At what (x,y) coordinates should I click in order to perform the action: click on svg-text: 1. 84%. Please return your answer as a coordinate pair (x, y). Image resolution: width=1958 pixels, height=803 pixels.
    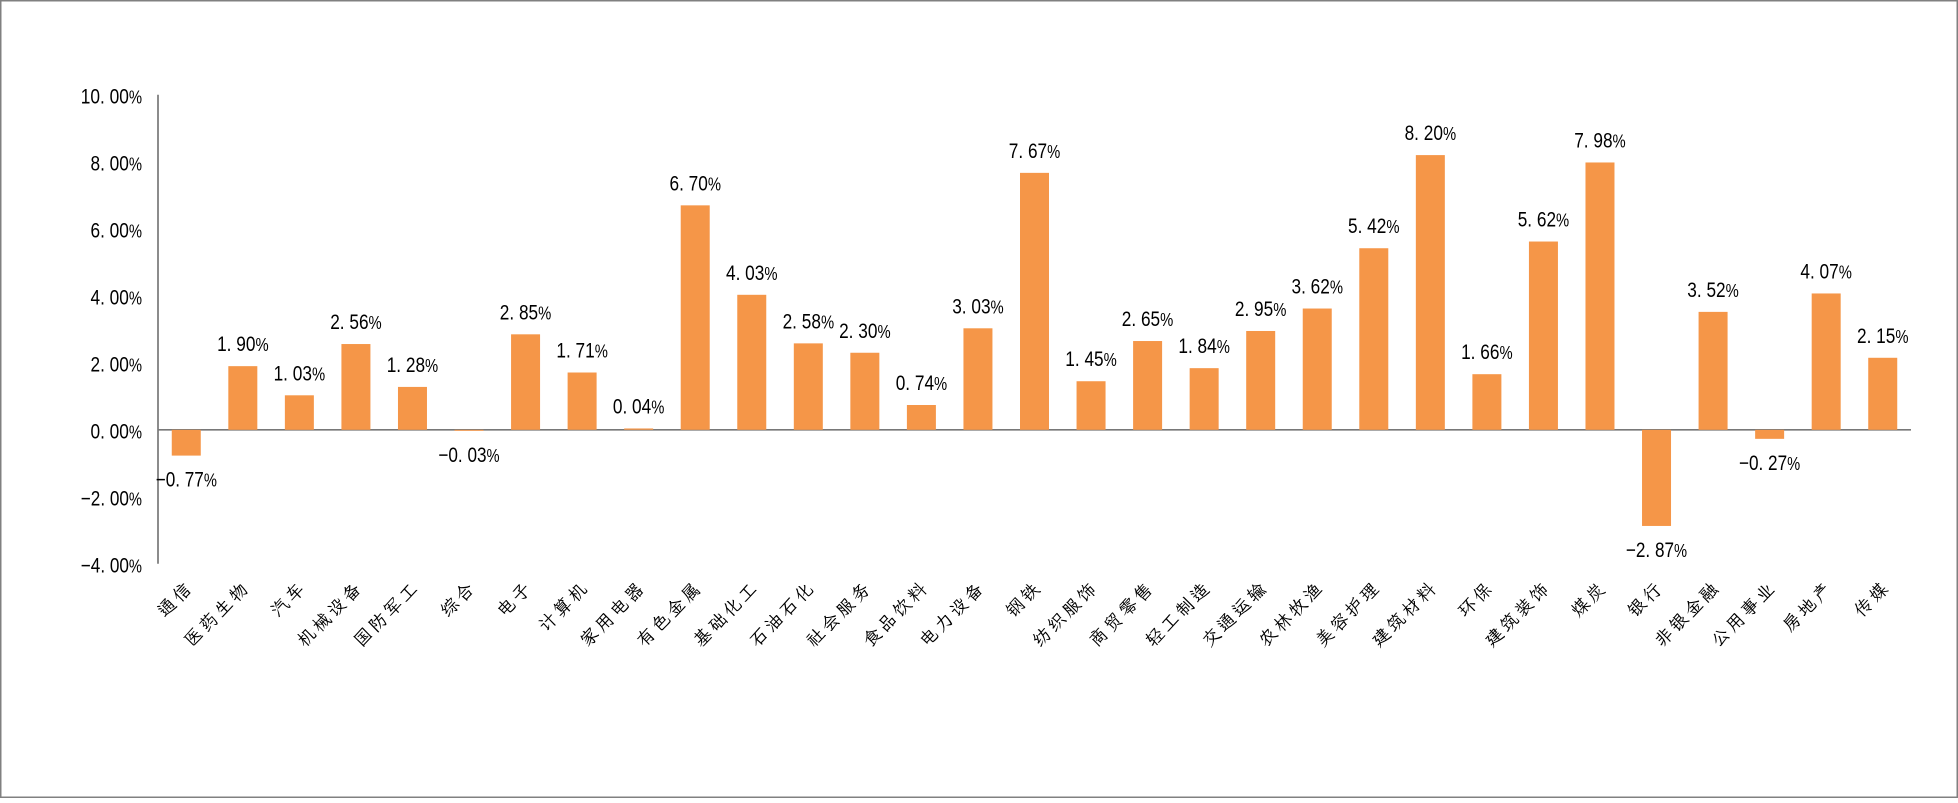
    Looking at the image, I should click on (1204, 346).